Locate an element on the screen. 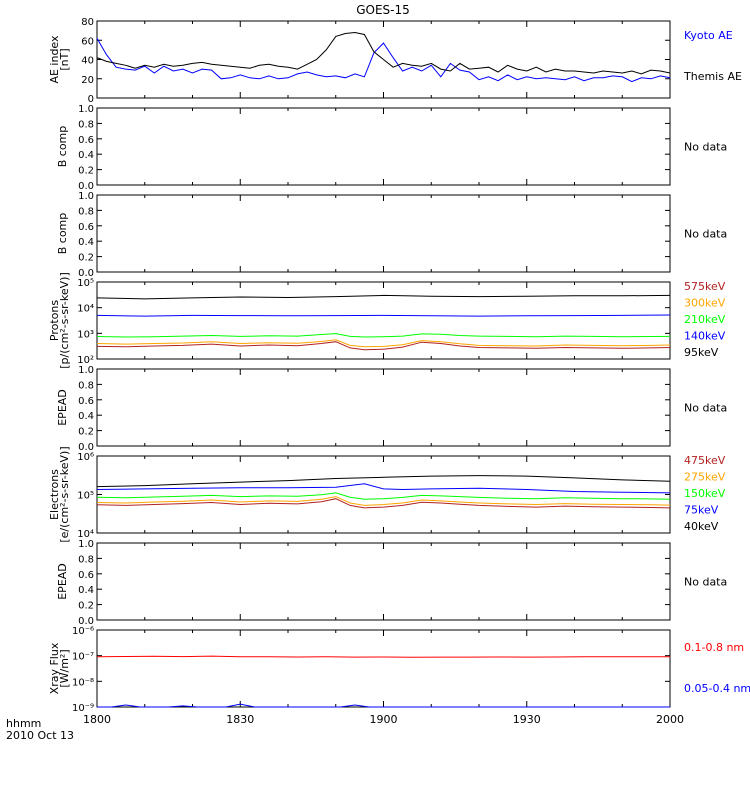 The image size is (750, 800). y-tick-label: 10⁻⁷ is located at coordinates (83, 657).